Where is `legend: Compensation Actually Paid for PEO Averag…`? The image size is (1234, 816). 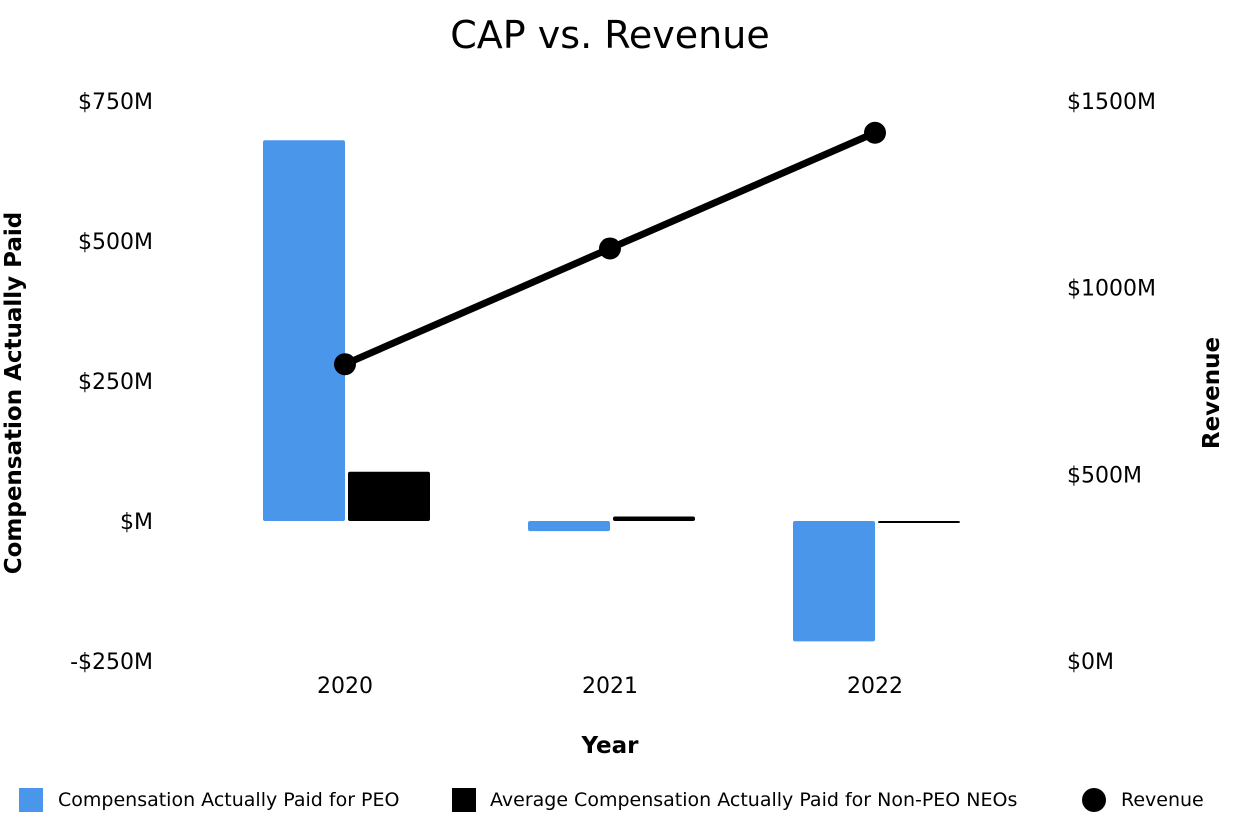
legend: Compensation Actually Paid for PEO Averag… is located at coordinates (611, 800).